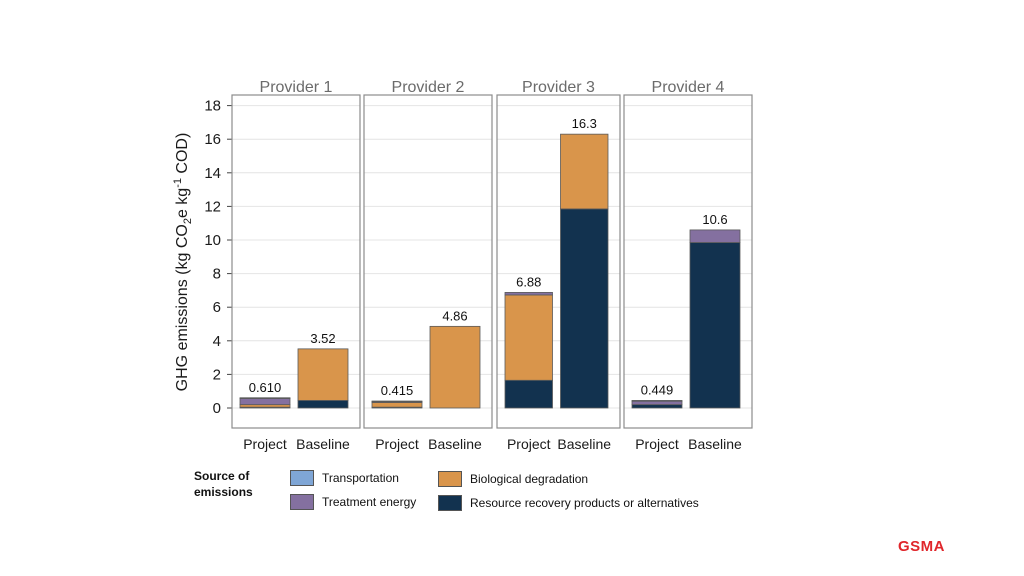 The image size is (1024, 576). I want to click on legend-item-biological-degradation: Biological degradation, so click(513, 479).